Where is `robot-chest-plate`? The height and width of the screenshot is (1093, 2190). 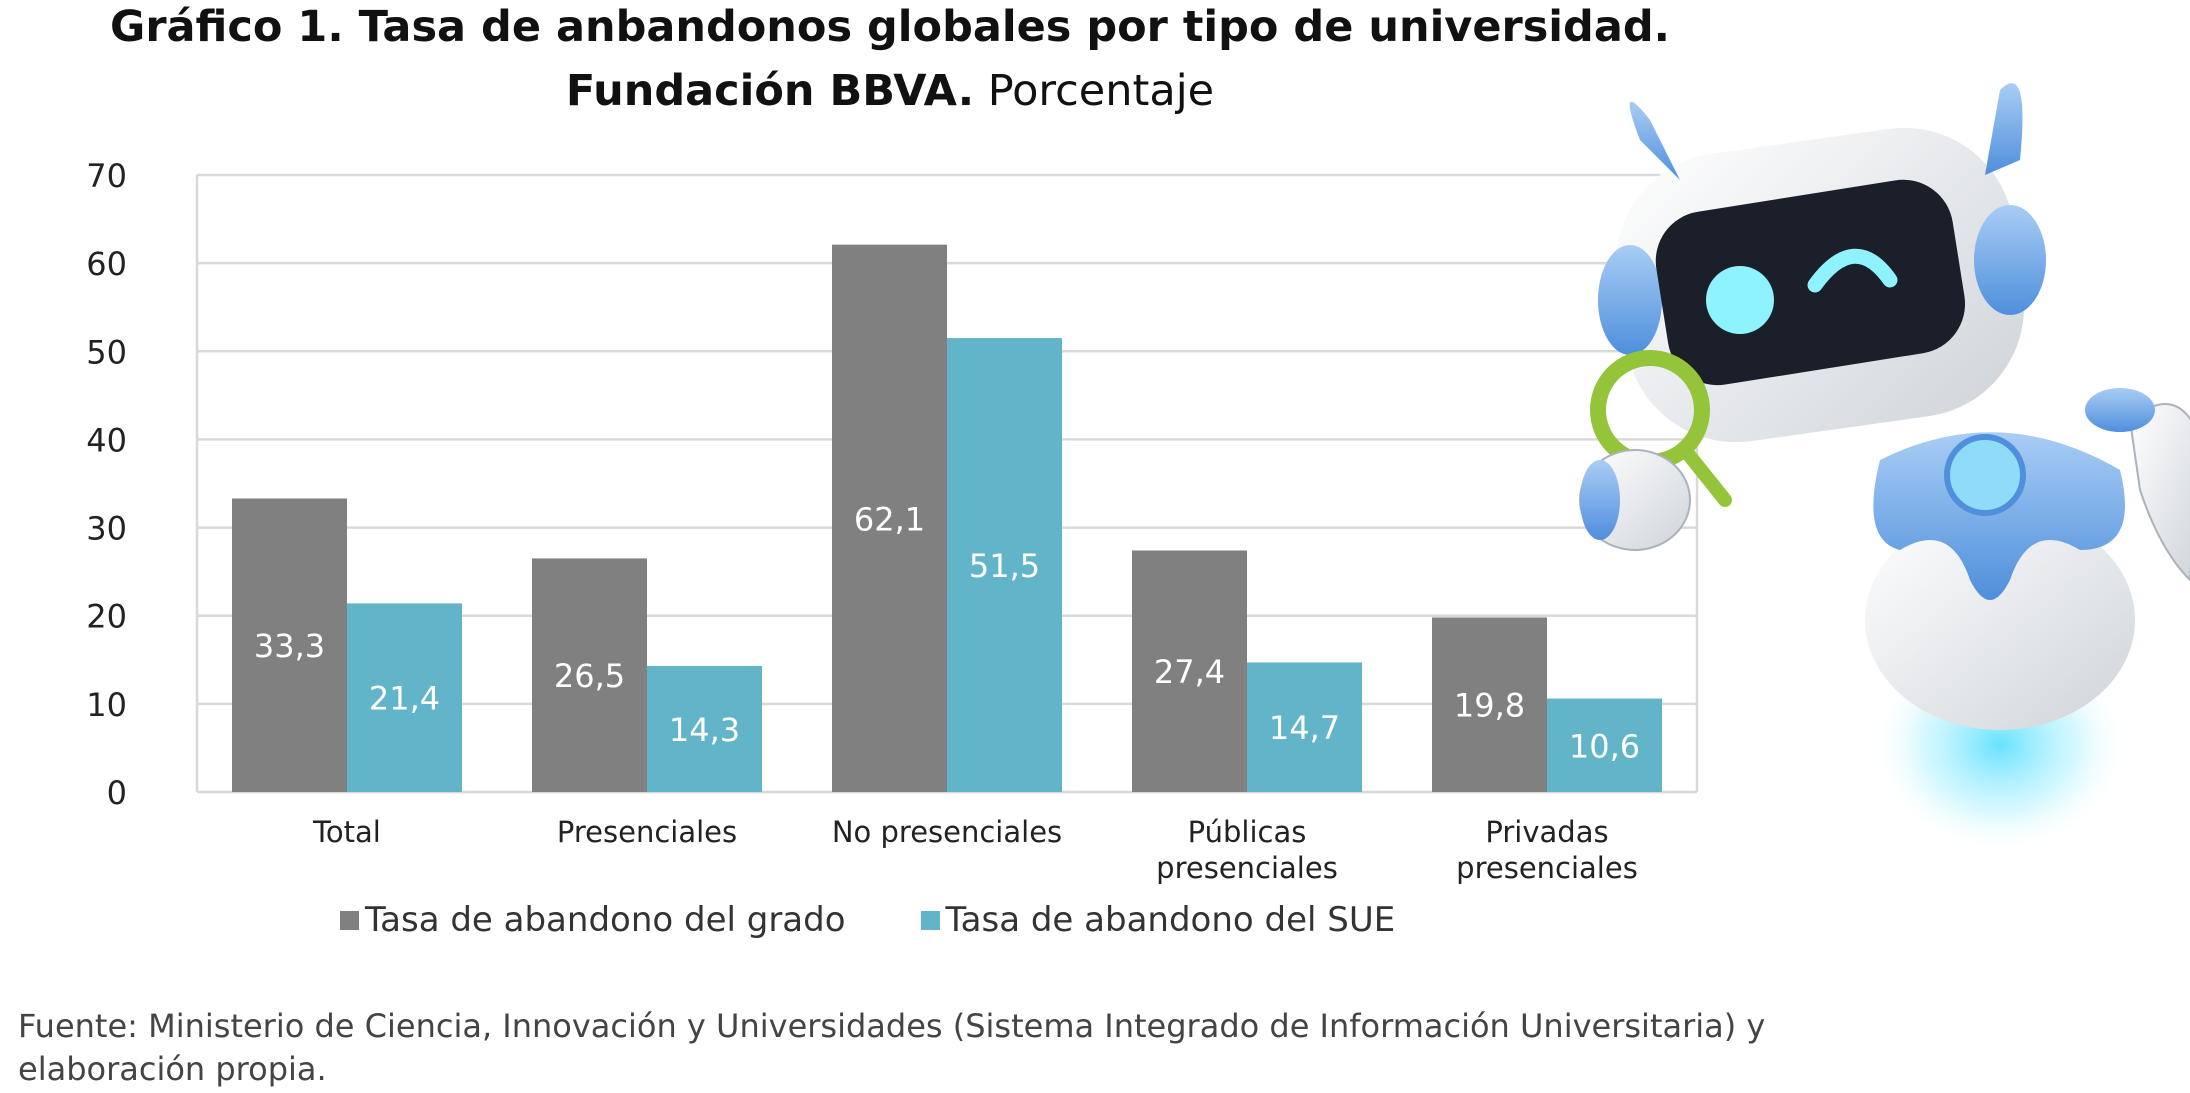 robot-chest-plate is located at coordinates (1999, 516).